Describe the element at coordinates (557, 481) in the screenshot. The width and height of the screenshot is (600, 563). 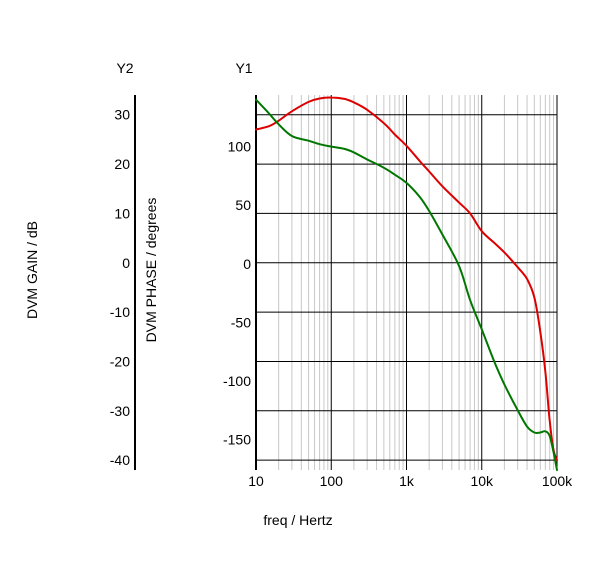
I see `x-tick-label: 100k` at that location.